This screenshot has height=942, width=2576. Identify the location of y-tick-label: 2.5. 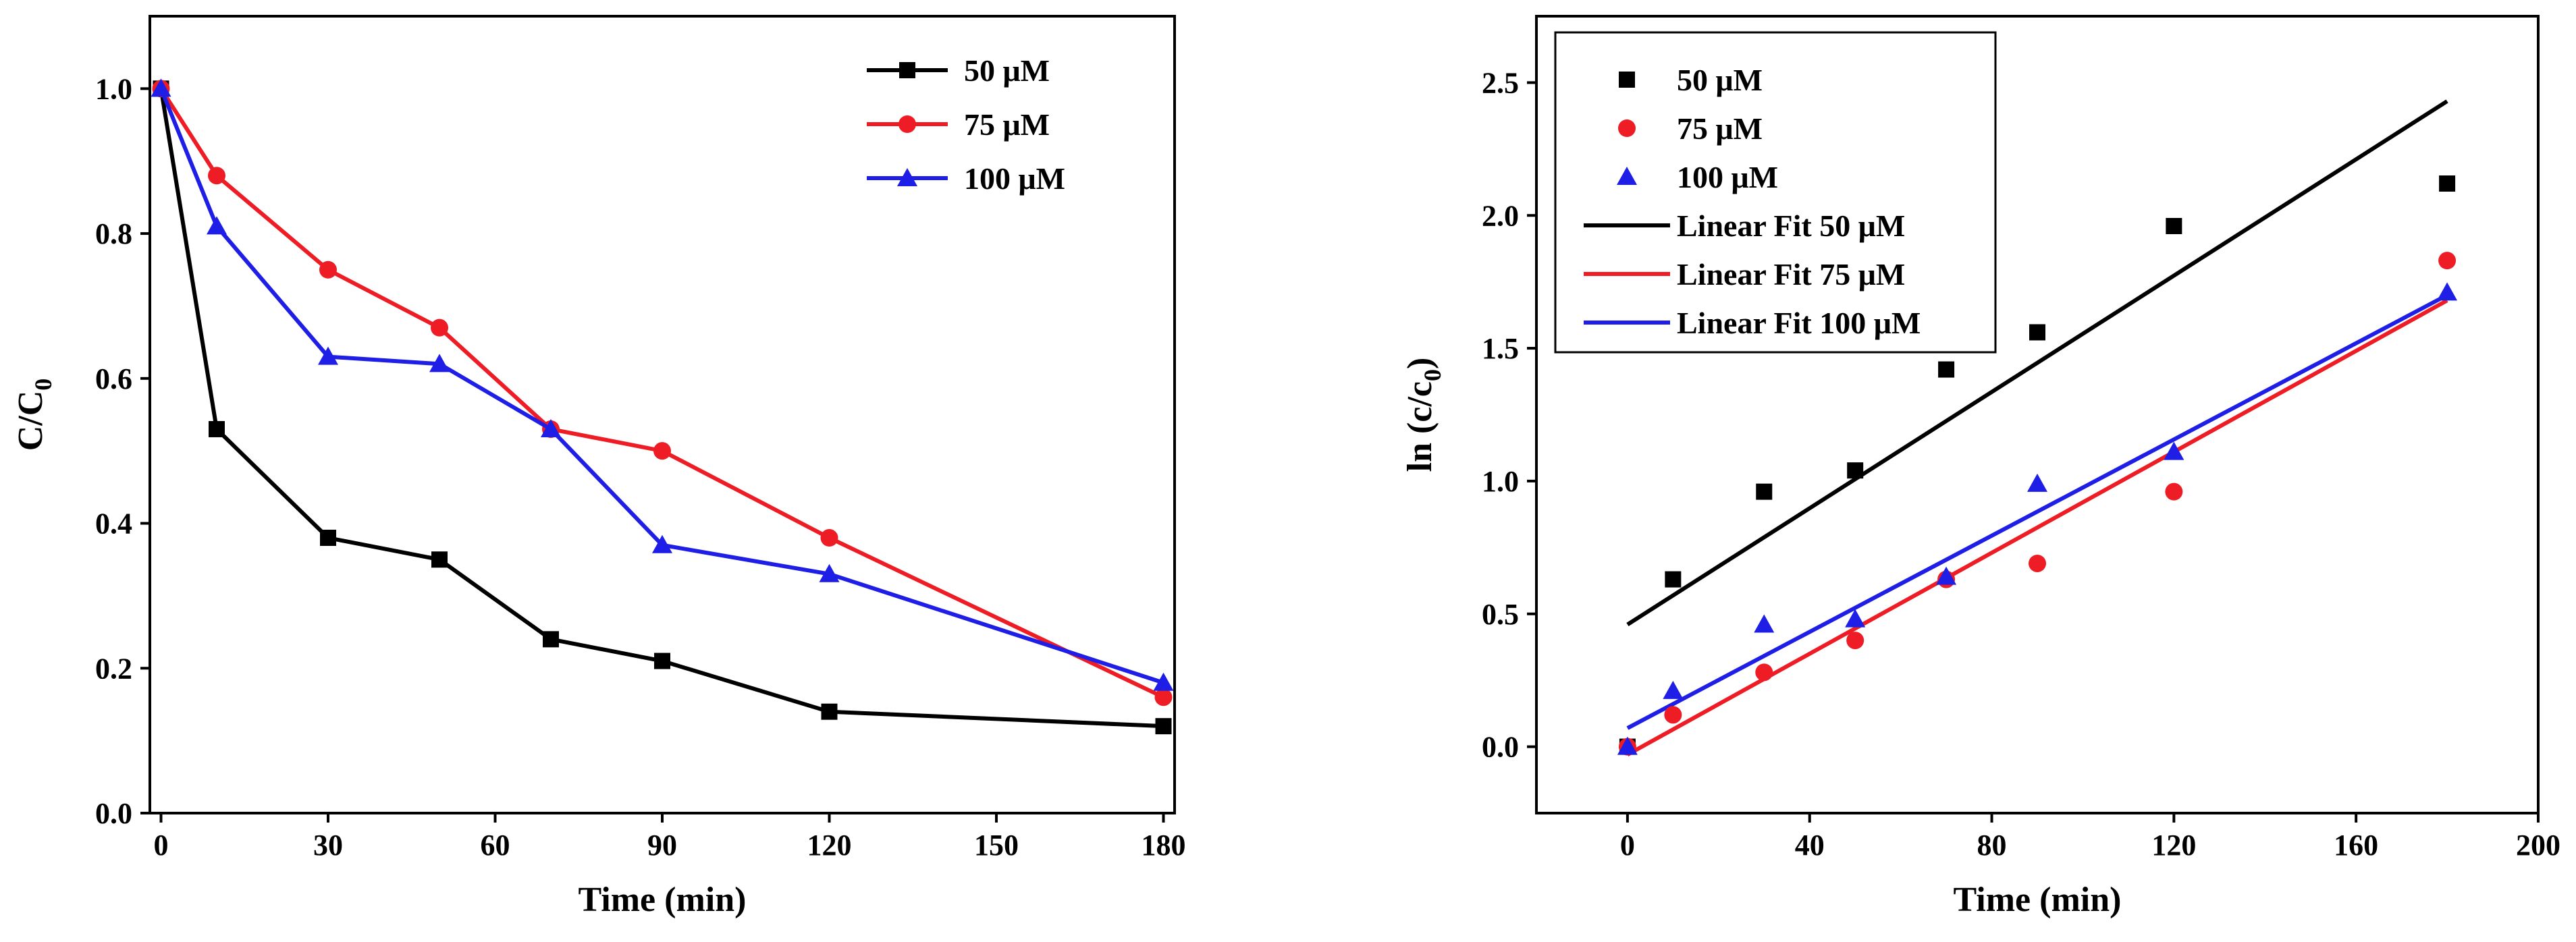
(1501, 82).